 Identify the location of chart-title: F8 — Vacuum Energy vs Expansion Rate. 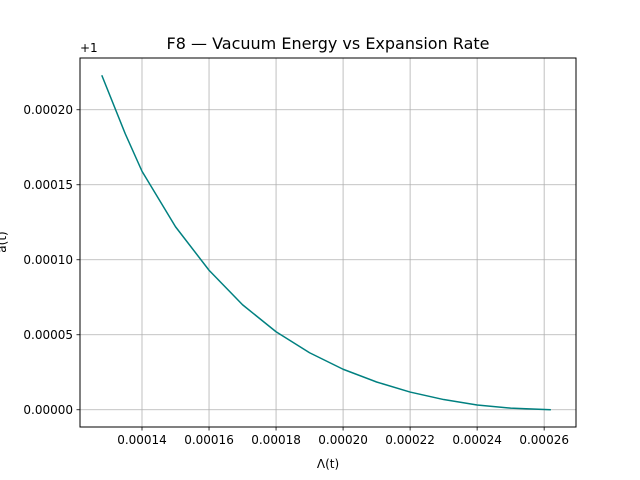
(328, 43).